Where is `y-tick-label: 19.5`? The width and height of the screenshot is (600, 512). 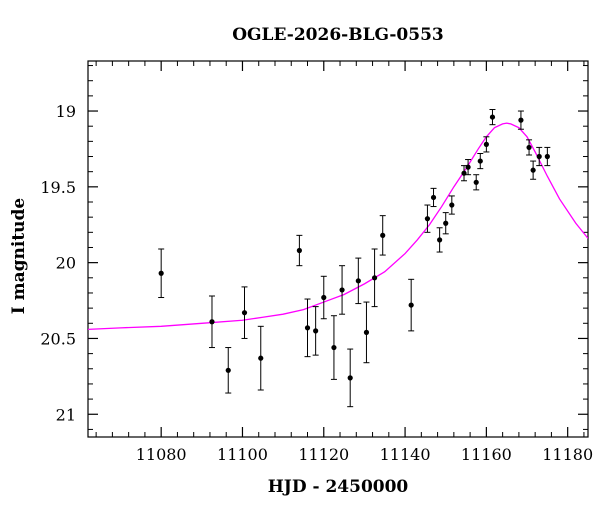
y-tick-label: 19.5 is located at coordinates (58, 187).